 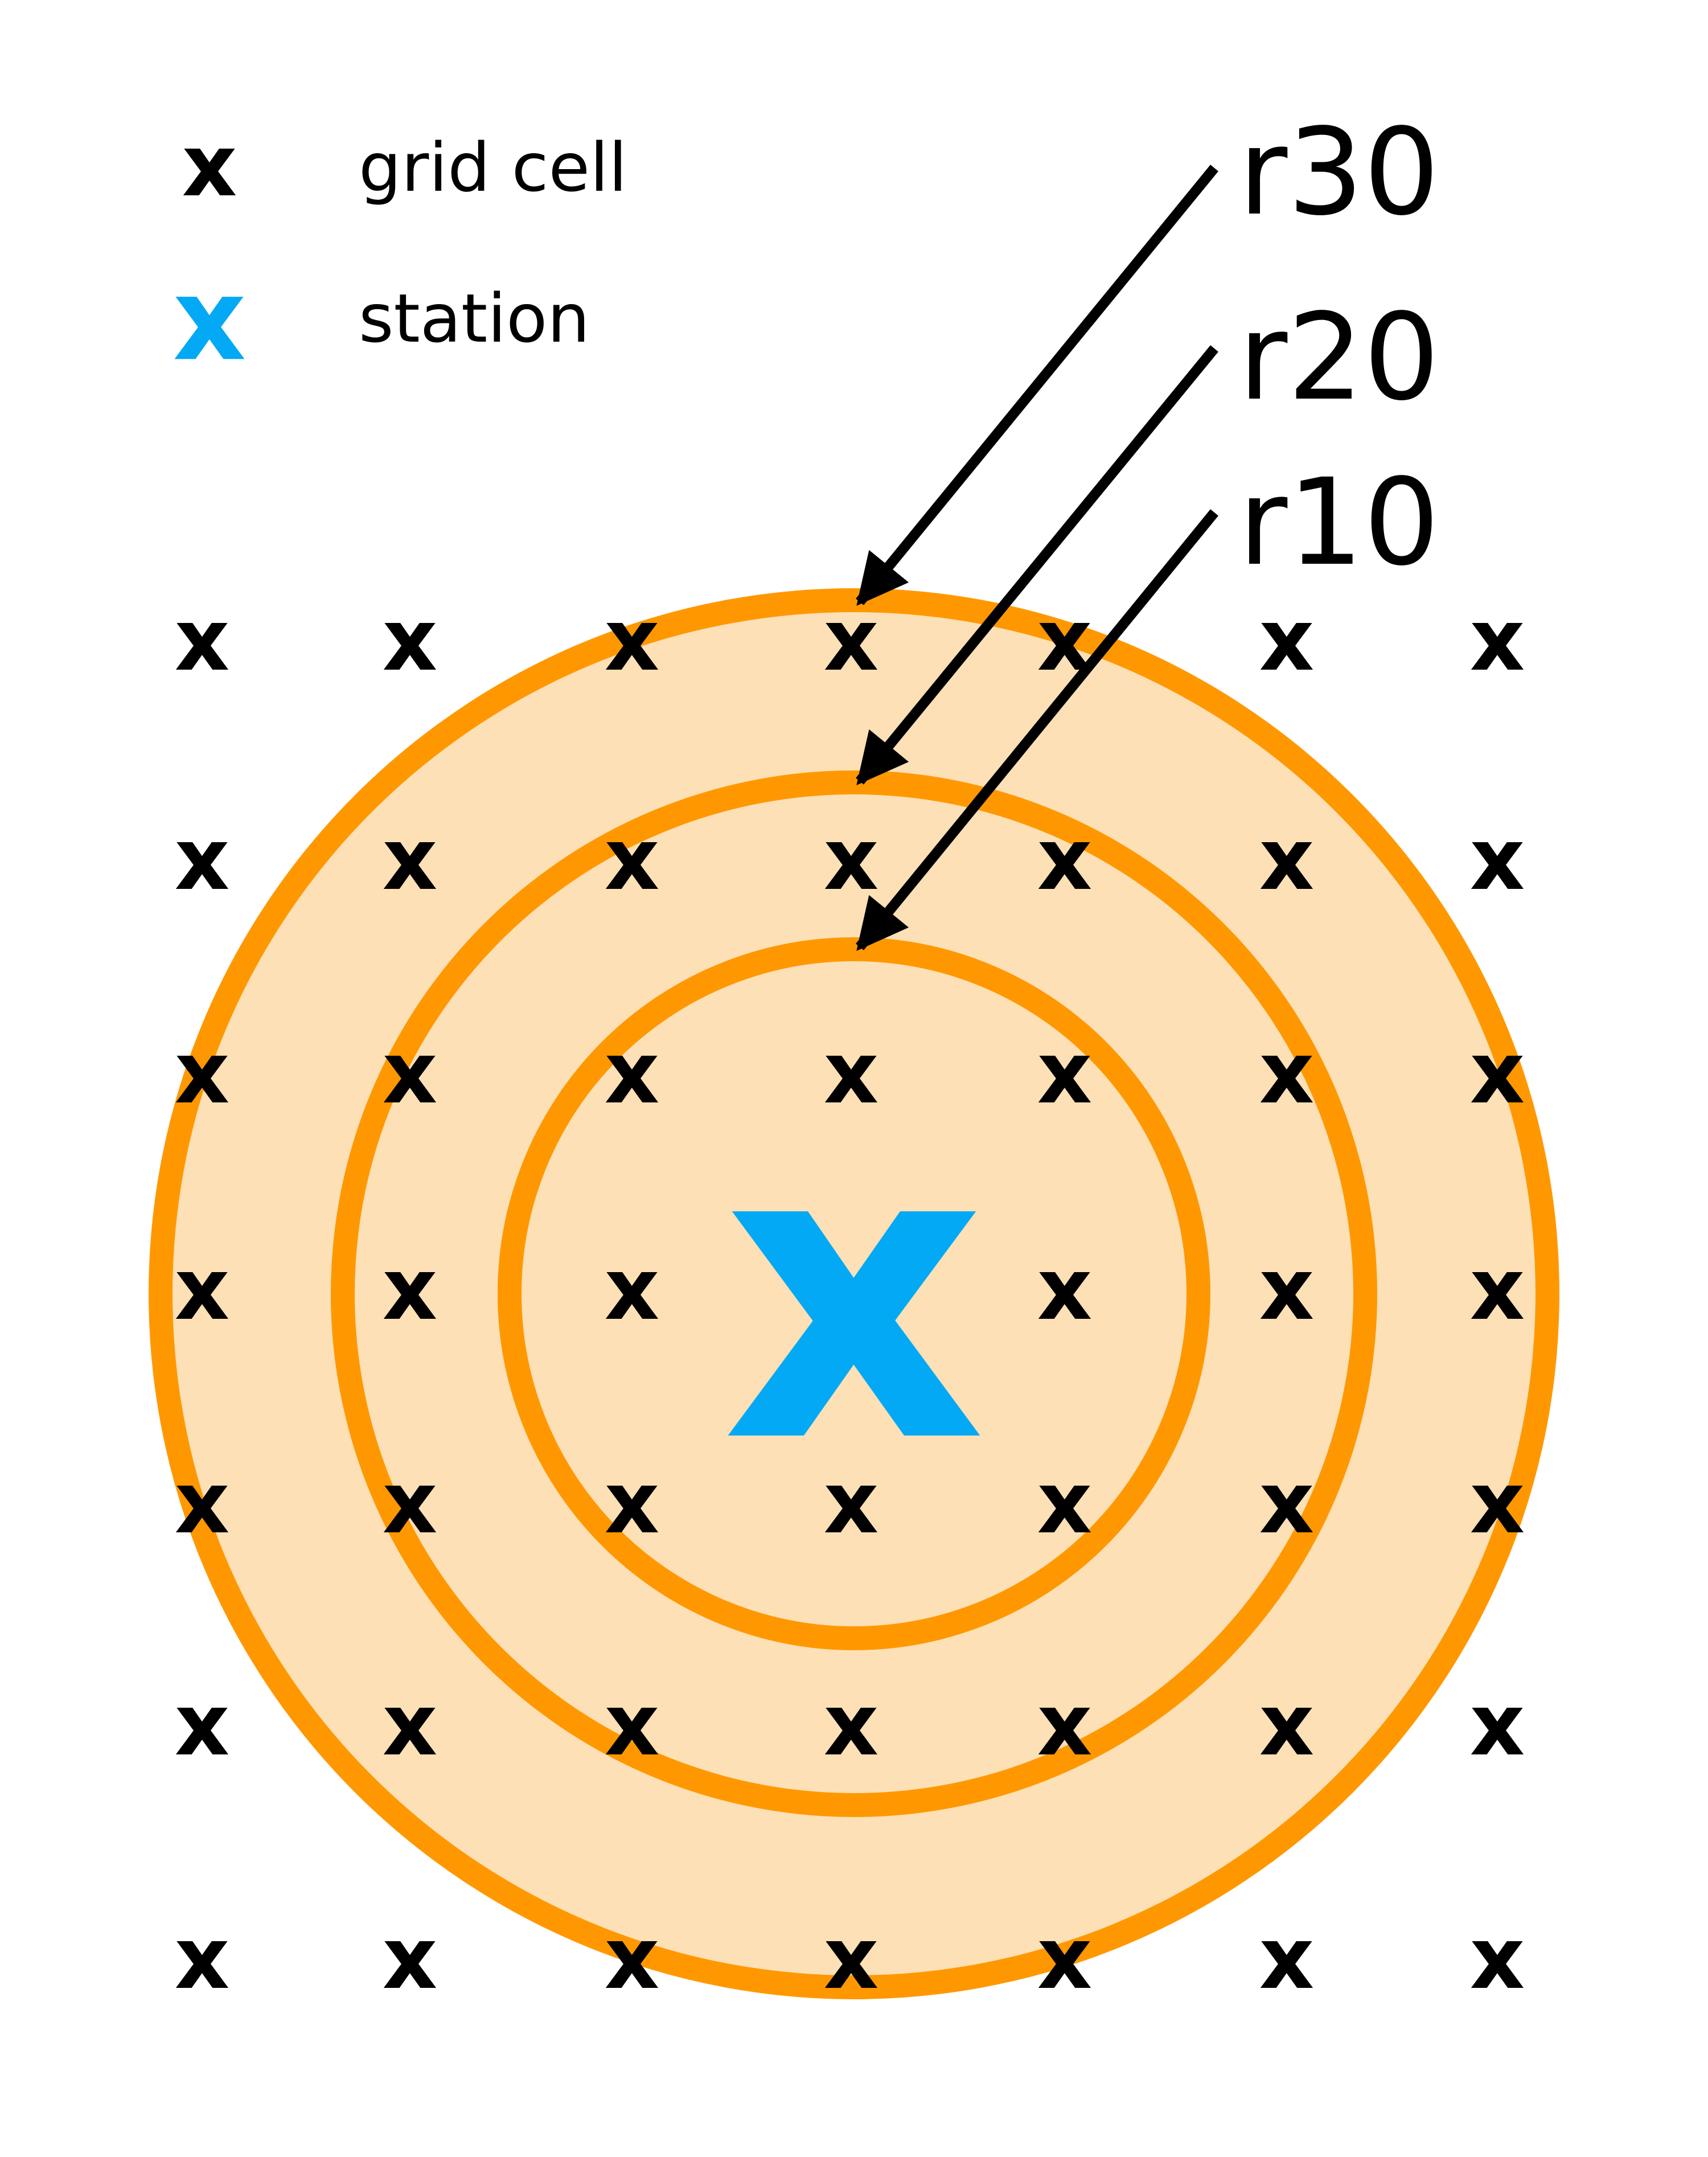 I want to click on station-marker: x, so click(x=854, y=1293).